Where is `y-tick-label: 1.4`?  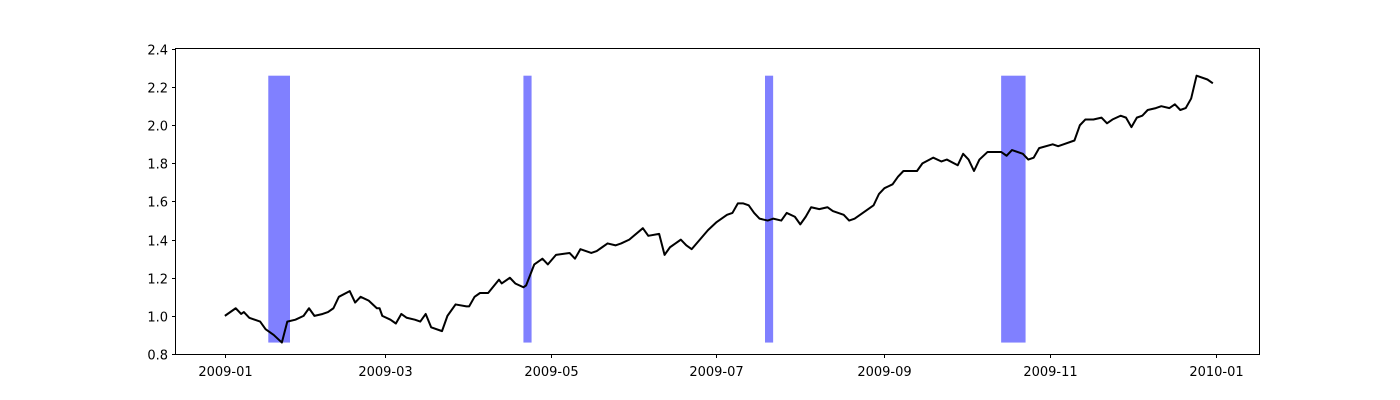 y-tick-label: 1.4 is located at coordinates (157, 242).